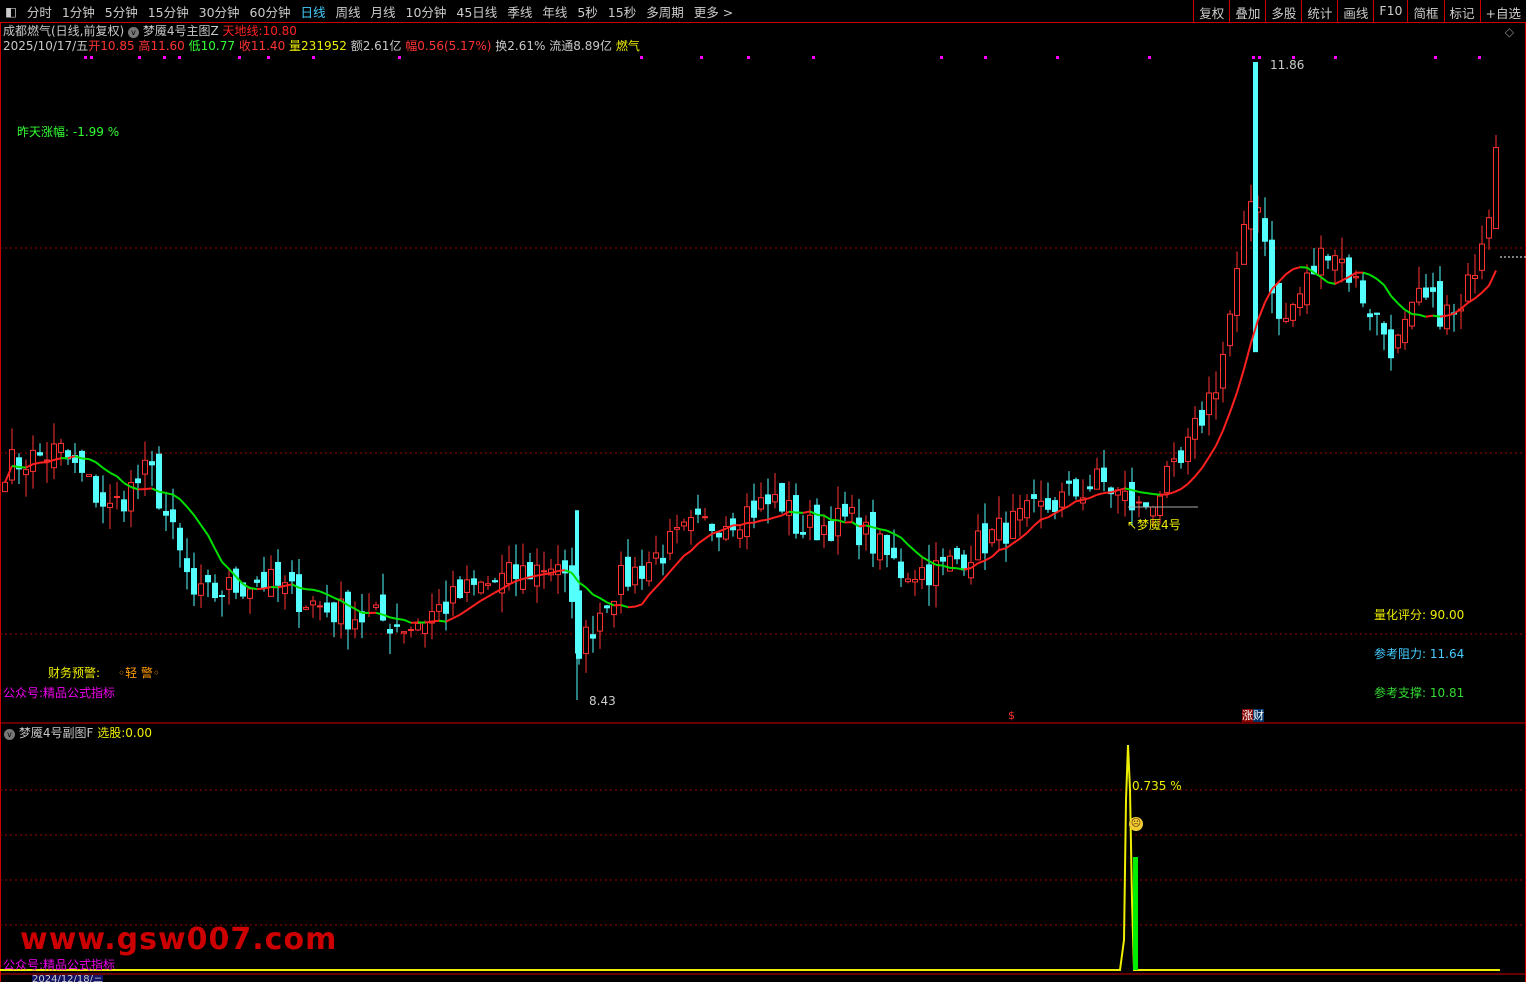  What do you see at coordinates (68, 978) in the screenshot?
I see `date-cursor-box: 2024/12/18/三` at bounding box center [68, 978].